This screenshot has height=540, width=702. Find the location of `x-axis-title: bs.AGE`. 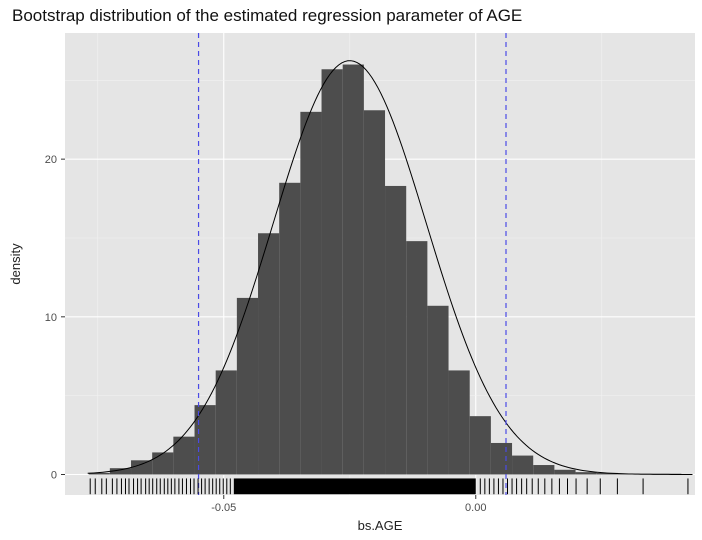

x-axis-title: bs.AGE is located at coordinates (380, 525).